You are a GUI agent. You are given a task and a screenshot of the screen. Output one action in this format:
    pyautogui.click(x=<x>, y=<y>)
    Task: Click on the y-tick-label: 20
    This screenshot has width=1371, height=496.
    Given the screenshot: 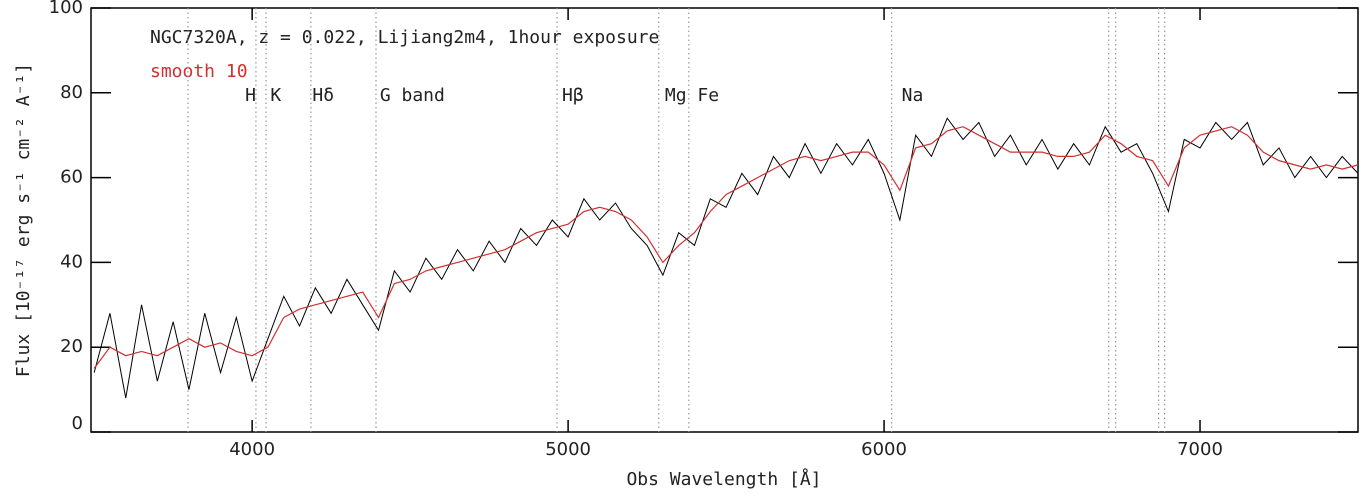 What is the action you would take?
    pyautogui.click(x=71, y=346)
    